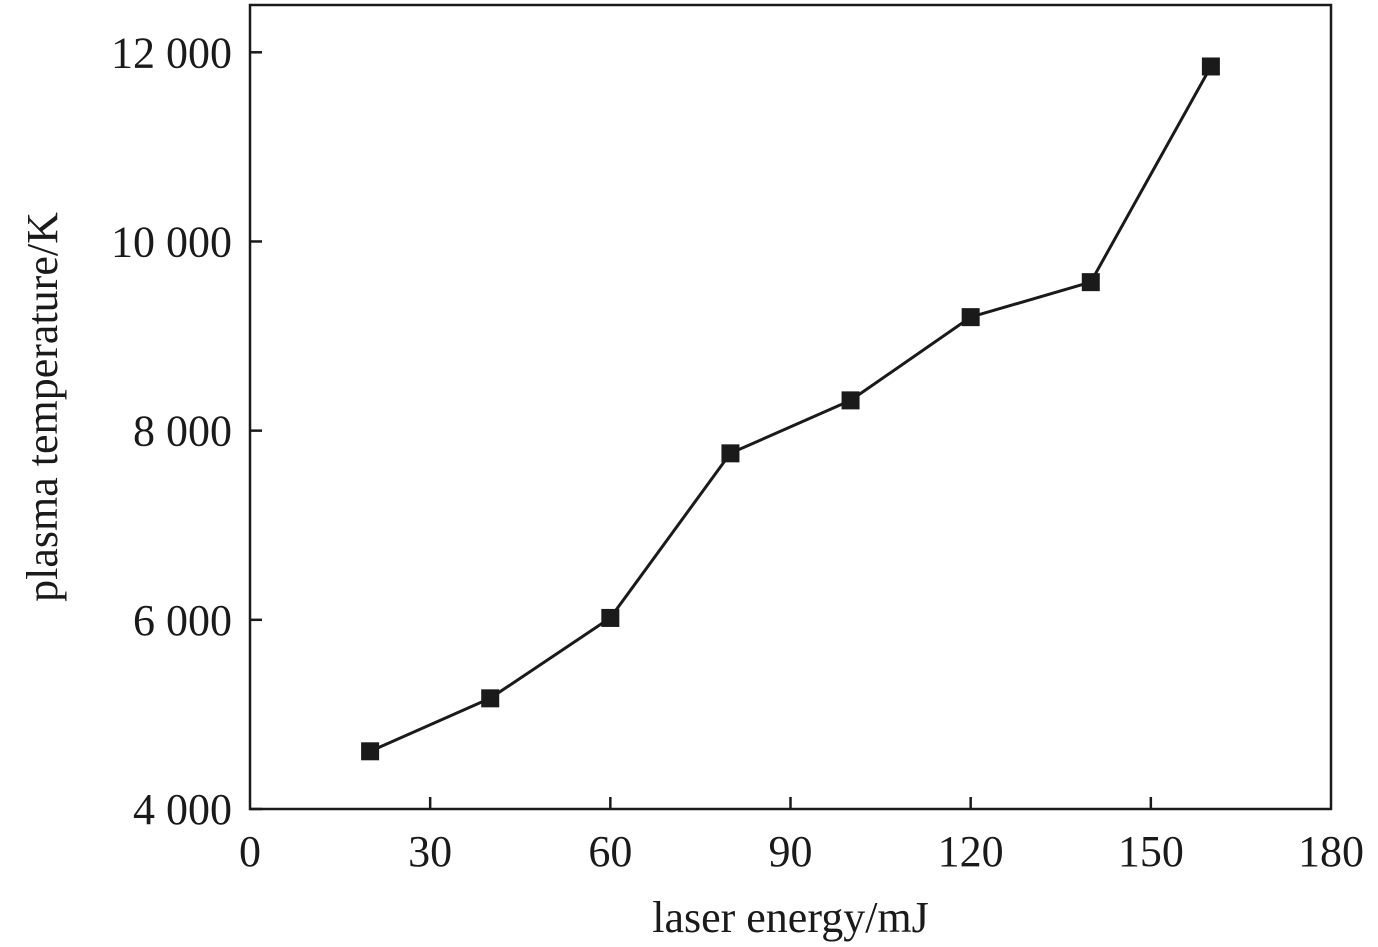  I want to click on x-tick-label: 0, so click(250, 851).